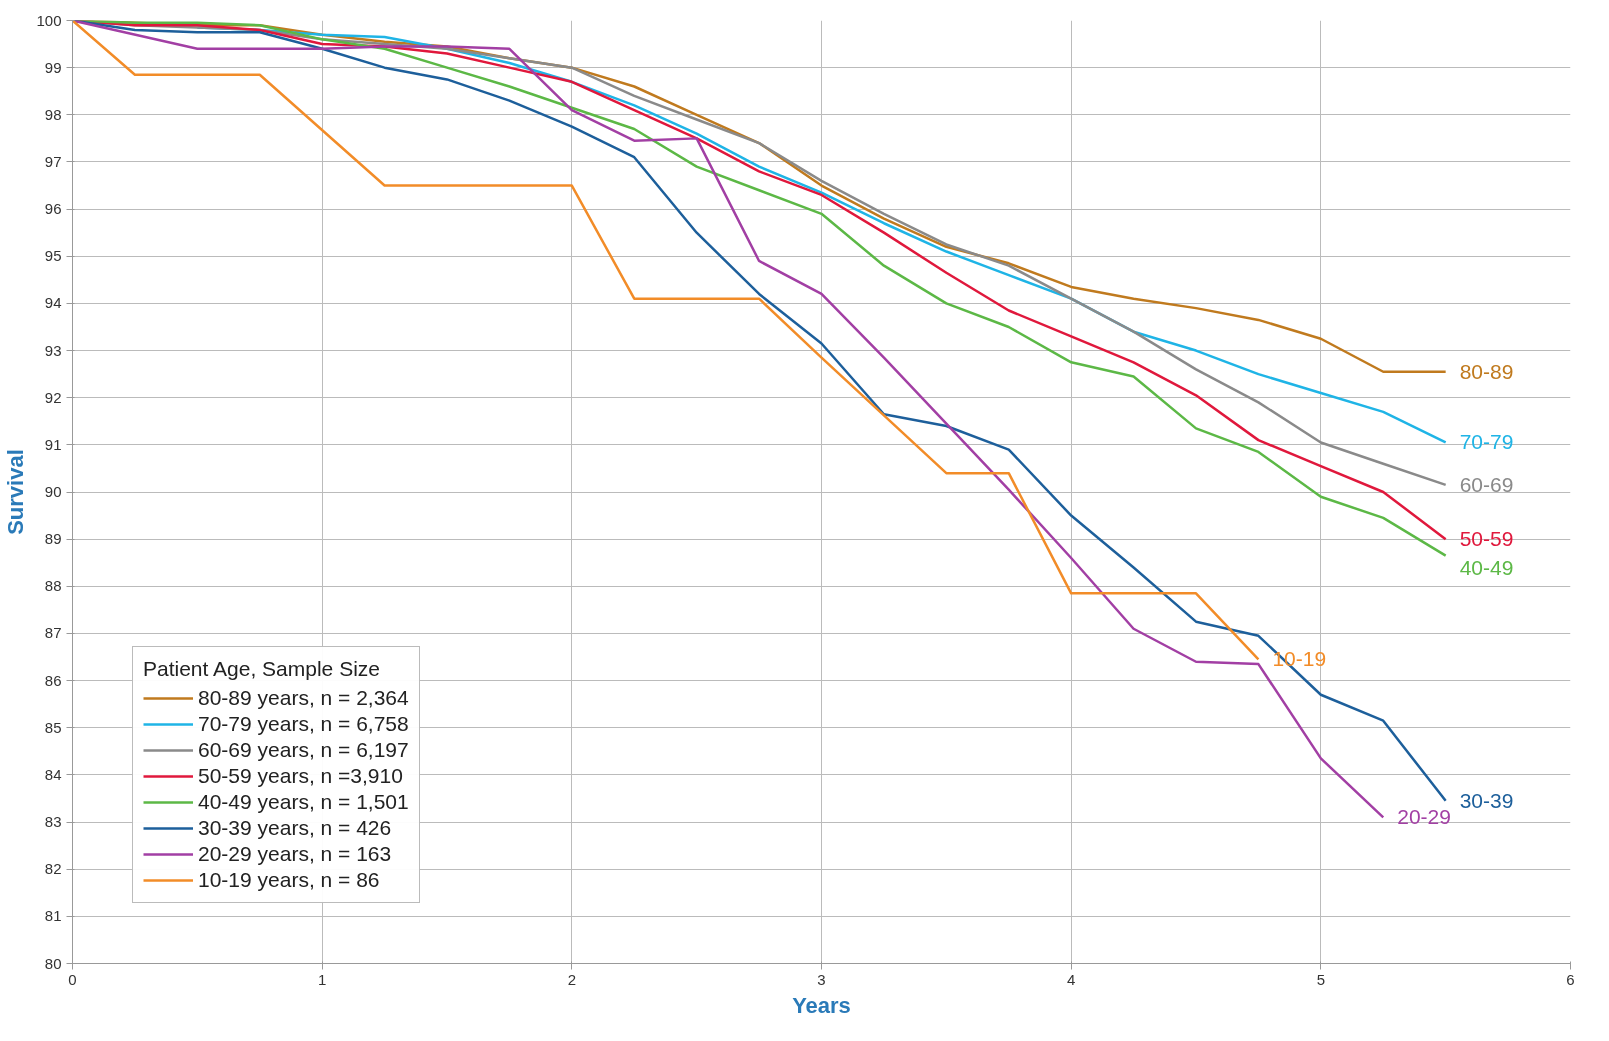 Image resolution: width=1609 pixels, height=1041 pixels. Describe the element at coordinates (289, 880) in the screenshot. I see `legend-label: 10-19 years, n = 86` at that location.